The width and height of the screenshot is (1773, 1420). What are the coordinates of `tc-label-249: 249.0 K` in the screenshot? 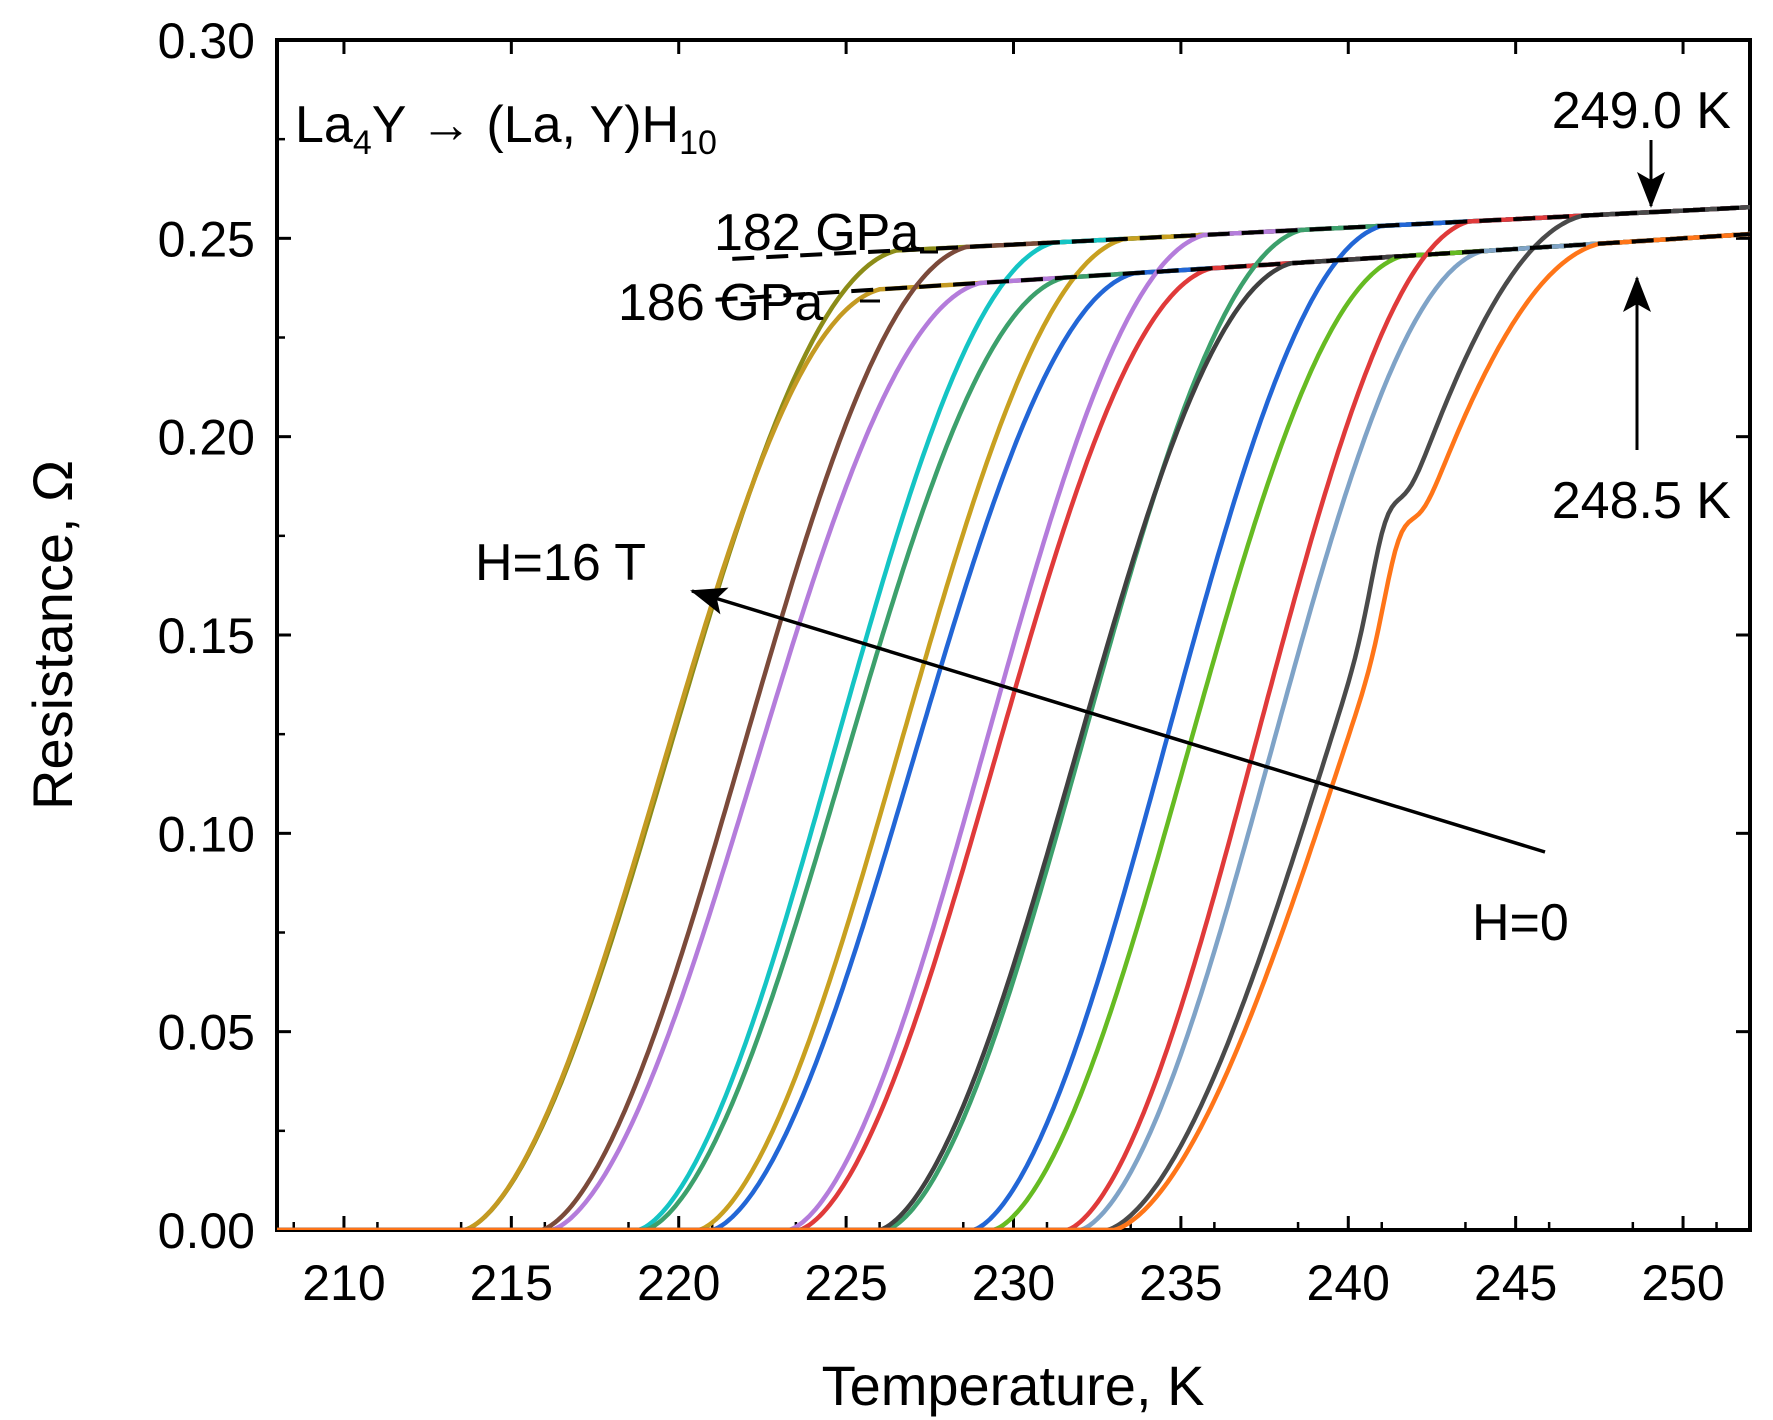 It's located at (1642, 111).